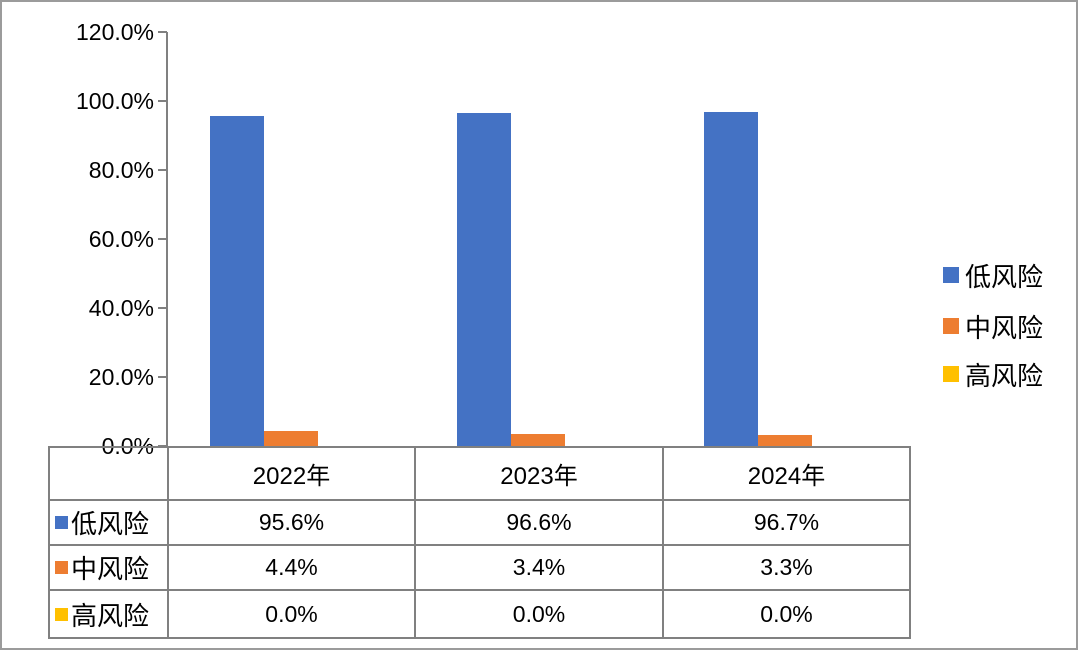 The height and width of the screenshot is (650, 1078). What do you see at coordinates (539, 473) in the screenshot?
I see `table-header-2023: 2023年` at bounding box center [539, 473].